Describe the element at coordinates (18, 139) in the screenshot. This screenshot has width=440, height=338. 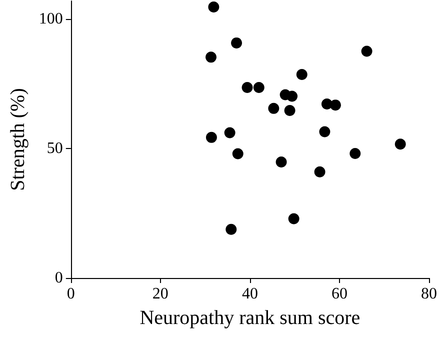
I see `y-axis-title: Strength (%)` at that location.